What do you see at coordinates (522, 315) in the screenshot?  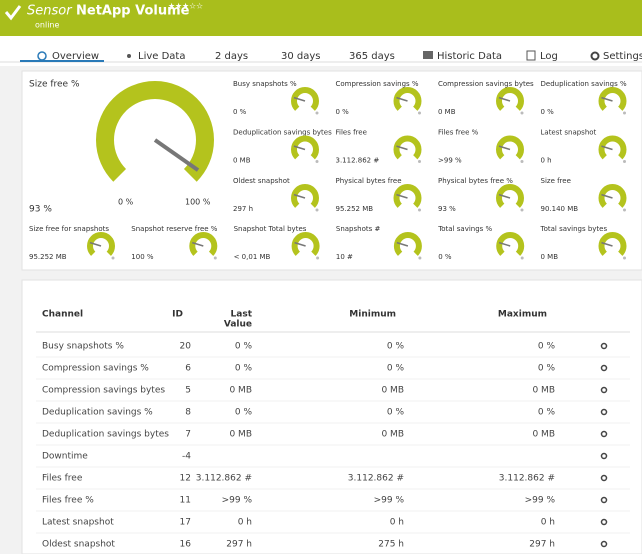 I see `column-header: Maximum` at bounding box center [522, 315].